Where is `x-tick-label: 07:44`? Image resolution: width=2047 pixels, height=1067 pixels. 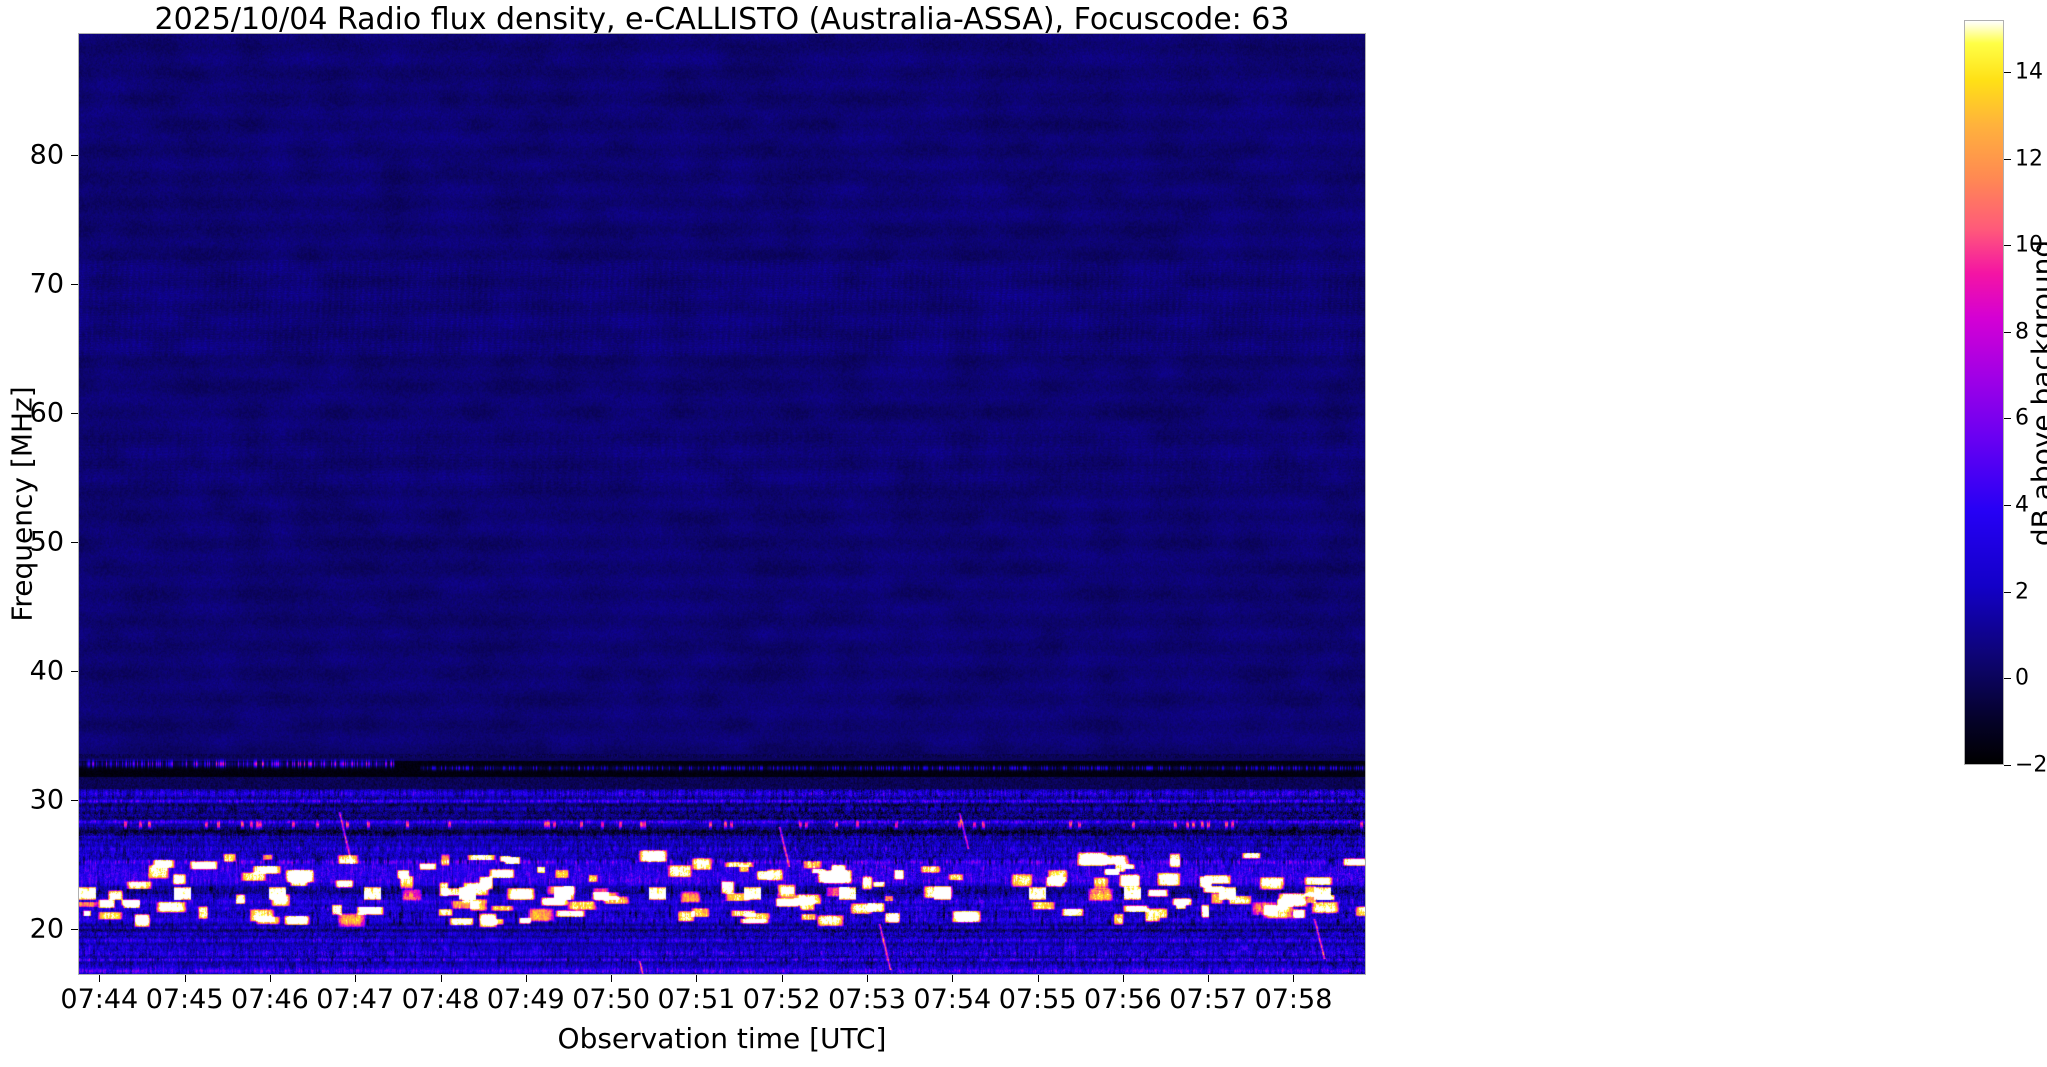 x-tick-label: 07:44 is located at coordinates (99, 999).